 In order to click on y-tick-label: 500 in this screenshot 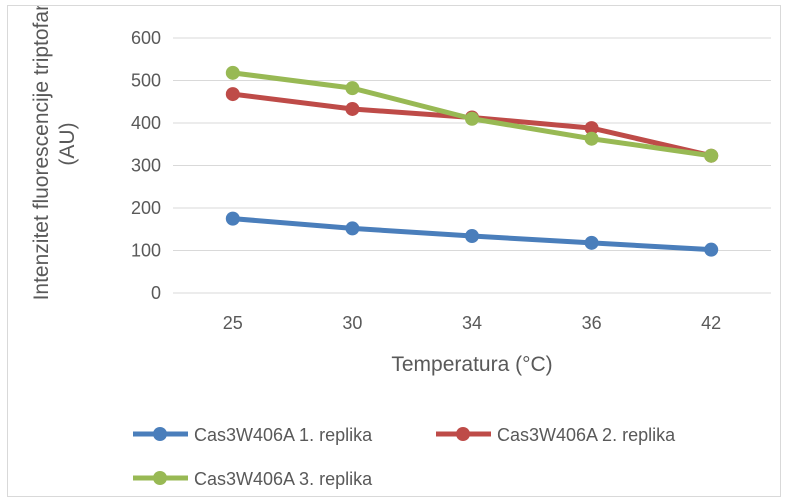, I will do `click(146, 81)`.